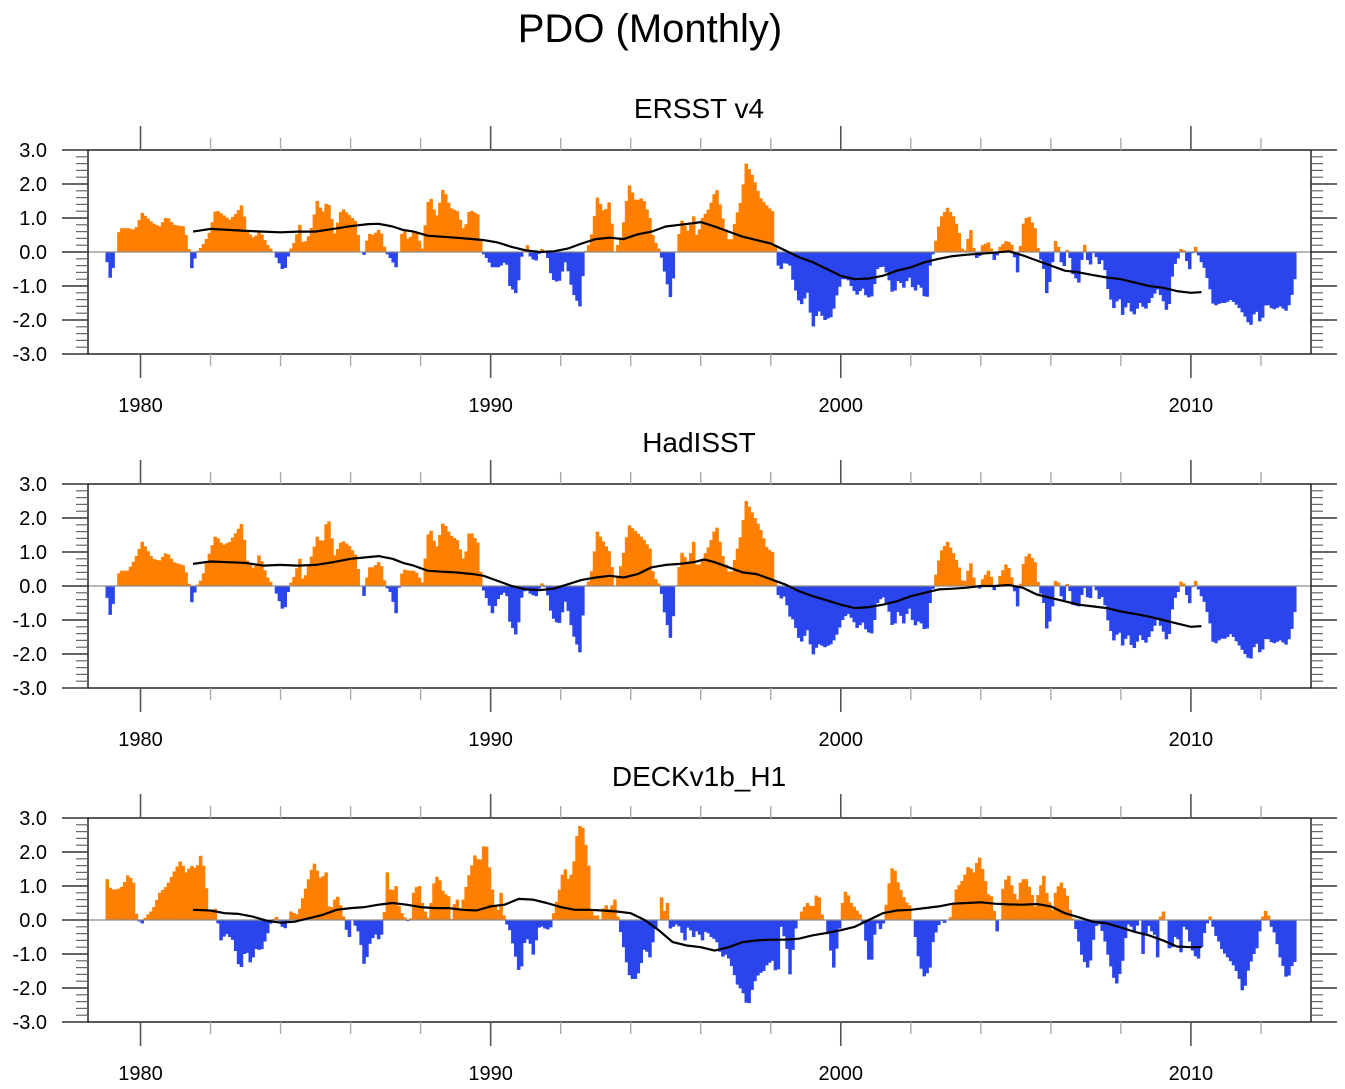 The width and height of the screenshot is (1345, 1089). Describe the element at coordinates (665, 406) in the screenshot. I see `x-tick-labels: 1980 1990 2000 2010` at that location.